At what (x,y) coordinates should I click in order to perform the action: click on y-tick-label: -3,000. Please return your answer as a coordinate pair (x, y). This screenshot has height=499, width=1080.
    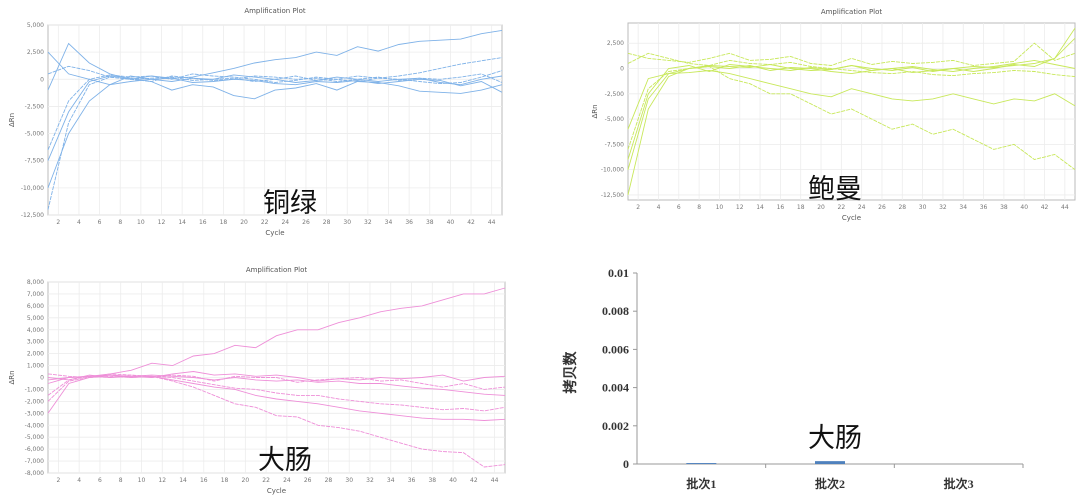
    Looking at the image, I should click on (35, 413).